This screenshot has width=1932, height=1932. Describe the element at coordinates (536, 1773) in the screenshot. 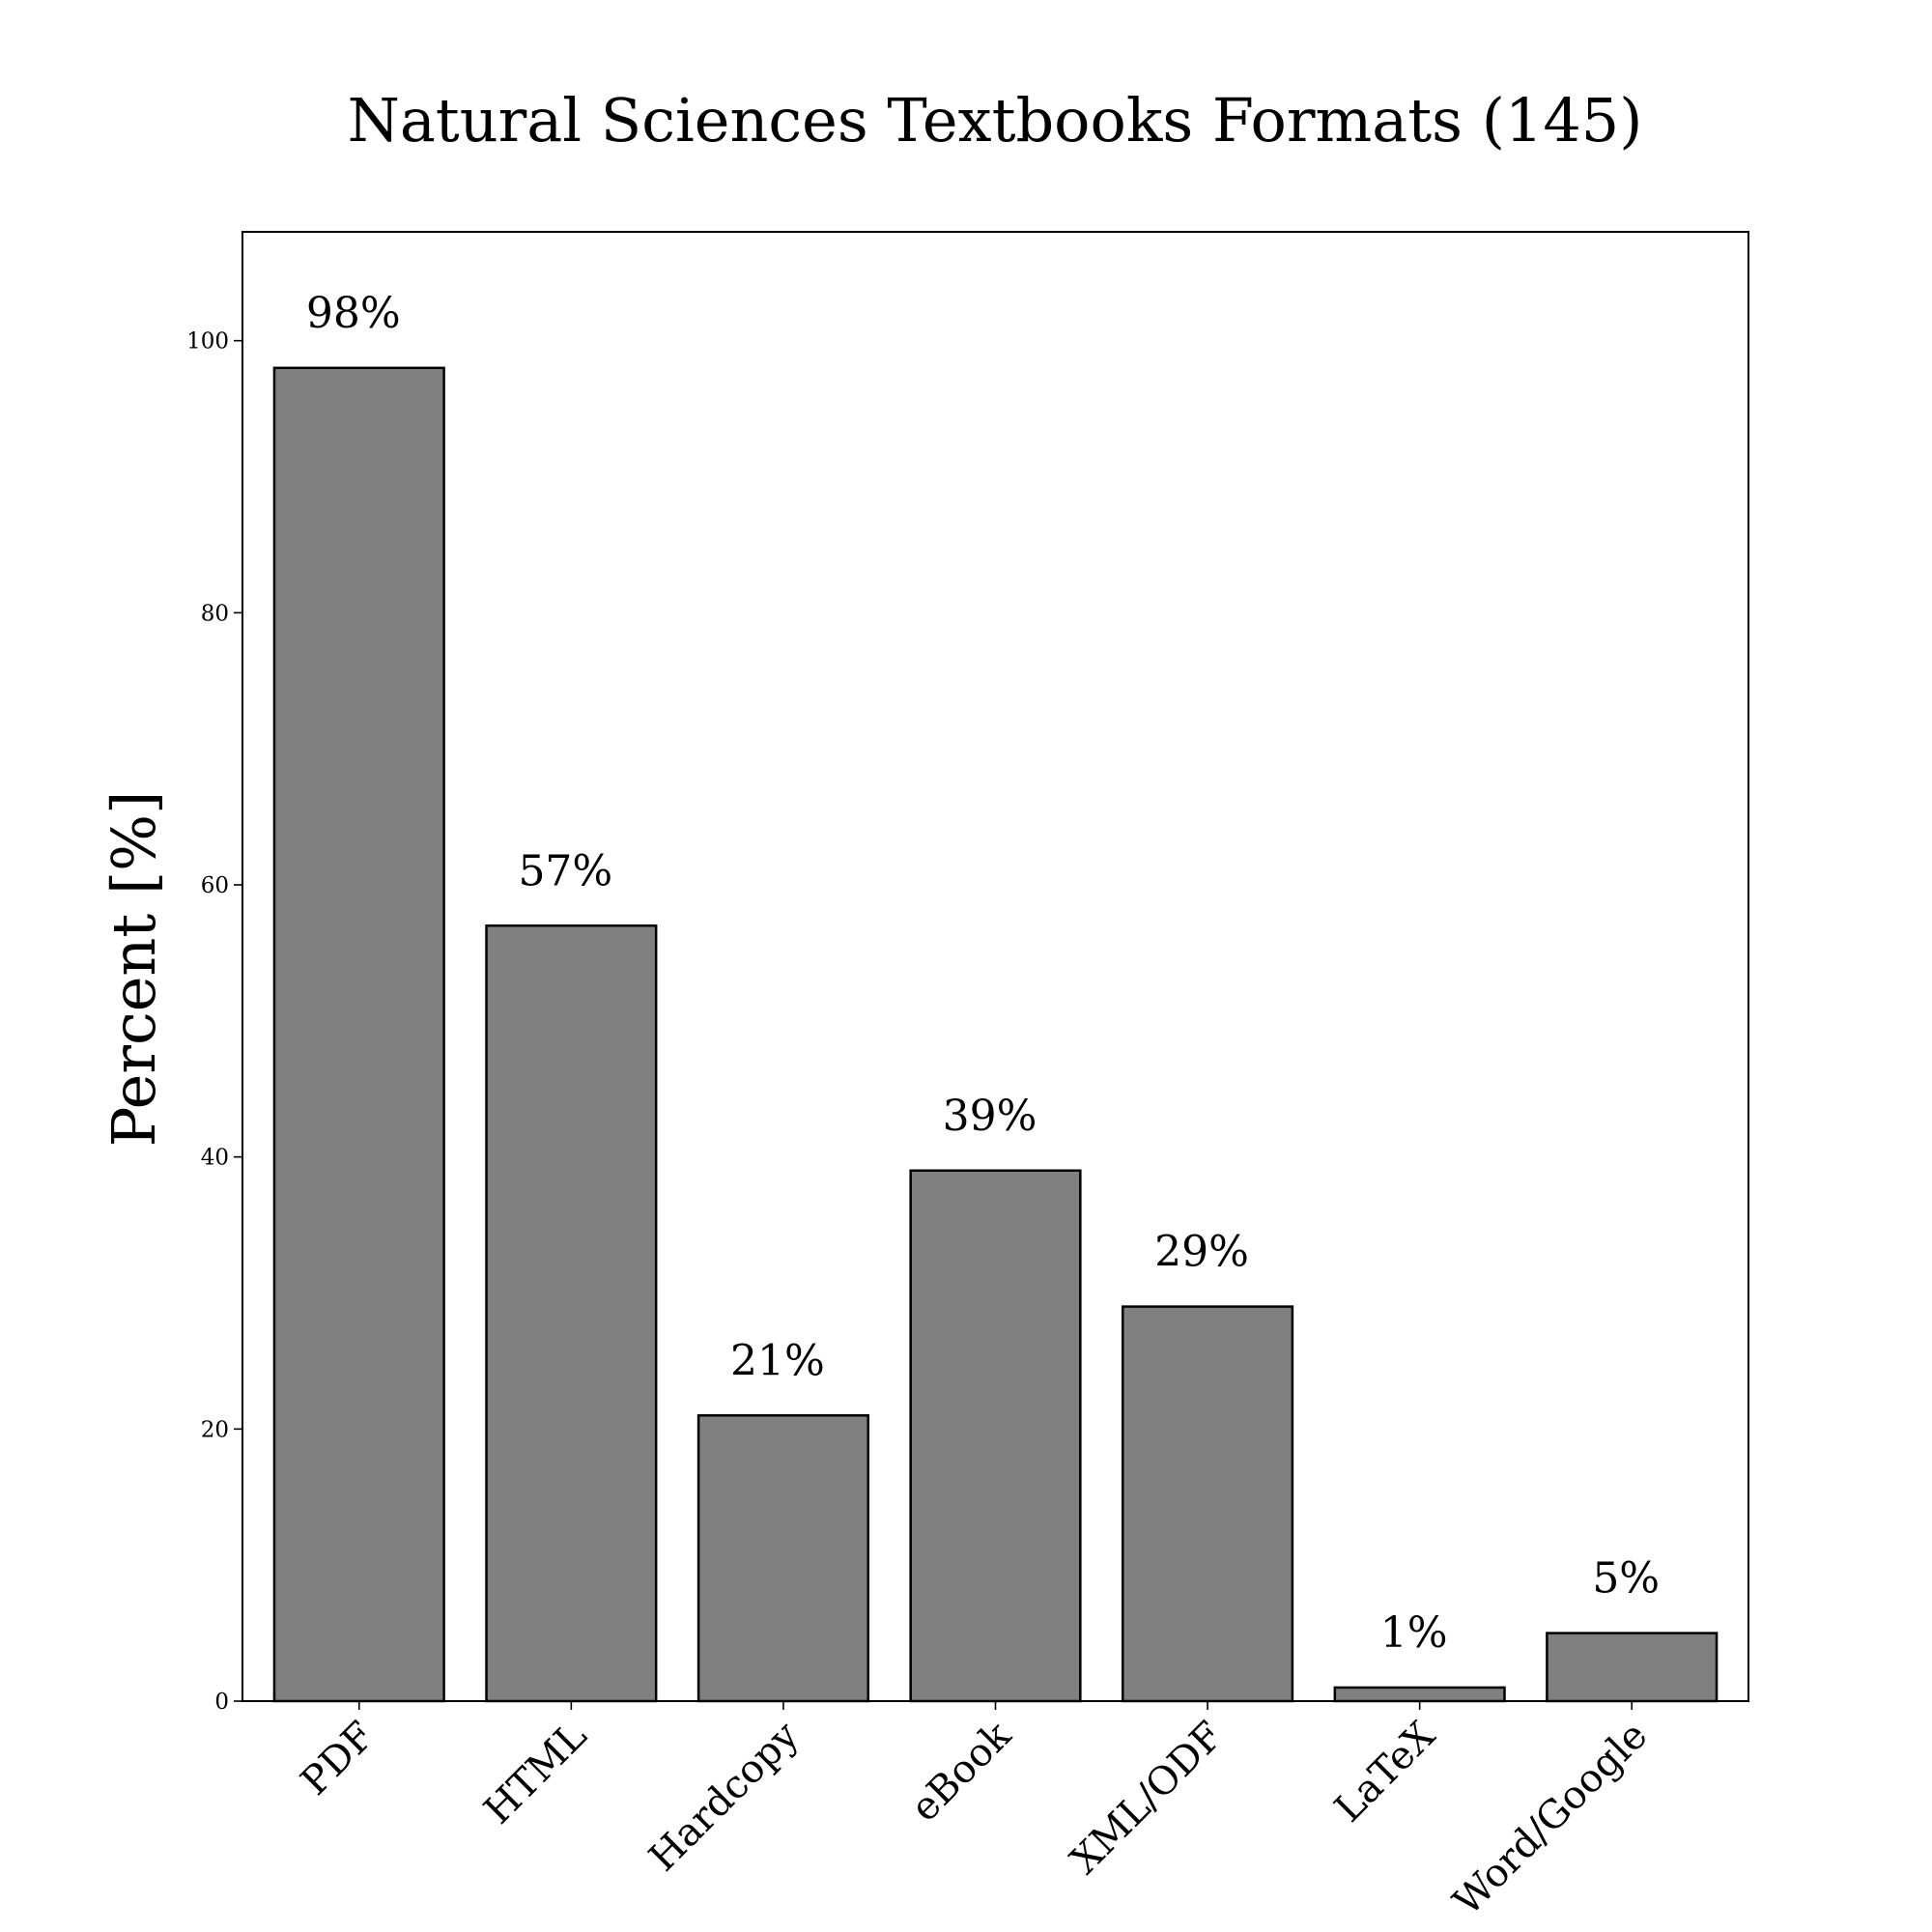

I see `x-tick-label: HTML` at that location.